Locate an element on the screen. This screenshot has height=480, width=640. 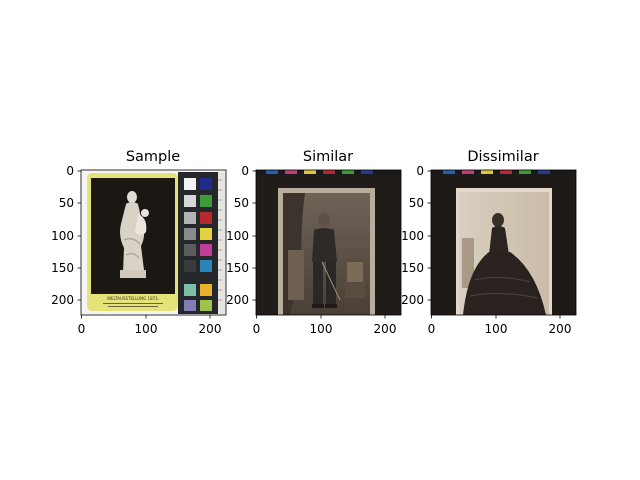
sample-image: WELTAUSSTELLUNG 1873. is located at coordinates (153, 242).